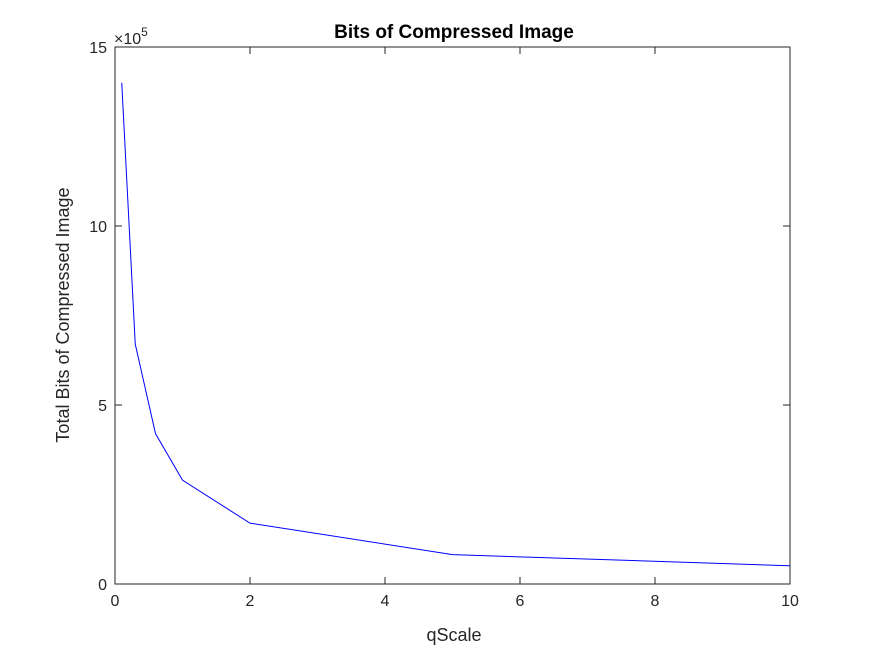 This screenshot has width=875, height=656. Describe the element at coordinates (655, 601) in the screenshot. I see `x-tick-label: 8` at that location.